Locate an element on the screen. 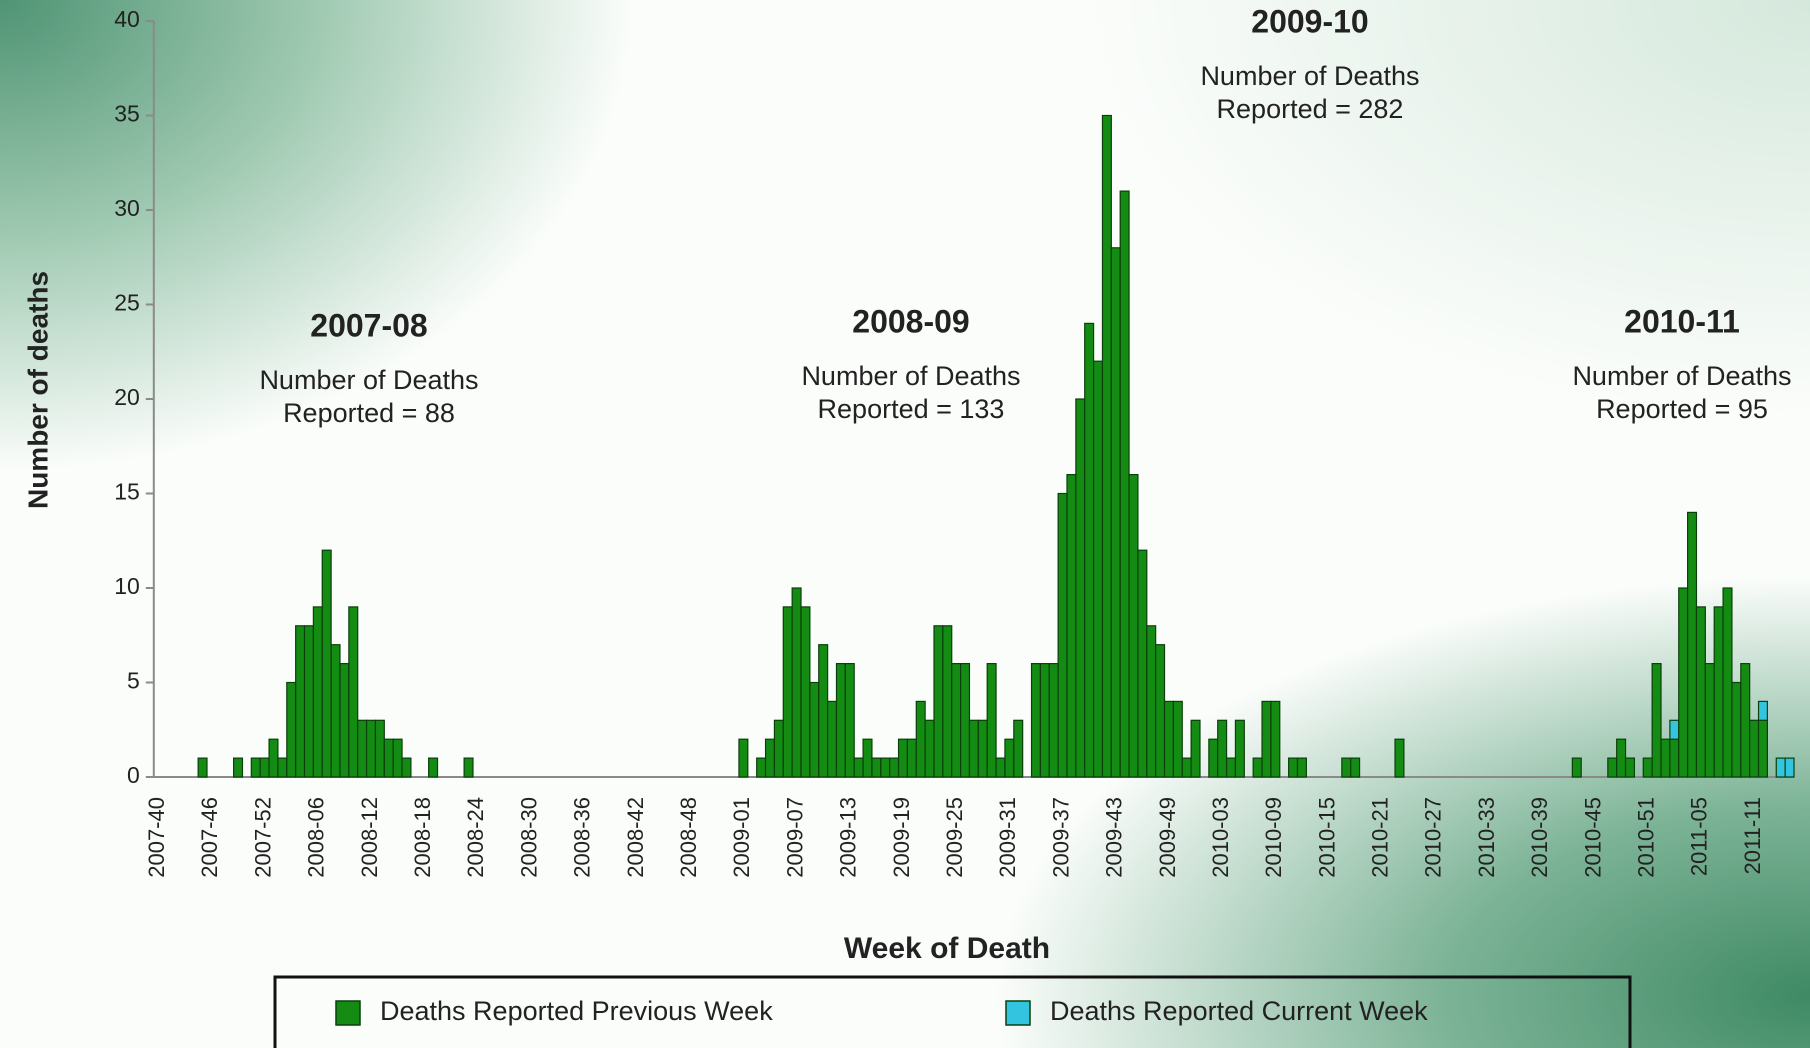 This screenshot has width=1810, height=1048. x-tick-label: 2008-24 is located at coordinates (475, 837).